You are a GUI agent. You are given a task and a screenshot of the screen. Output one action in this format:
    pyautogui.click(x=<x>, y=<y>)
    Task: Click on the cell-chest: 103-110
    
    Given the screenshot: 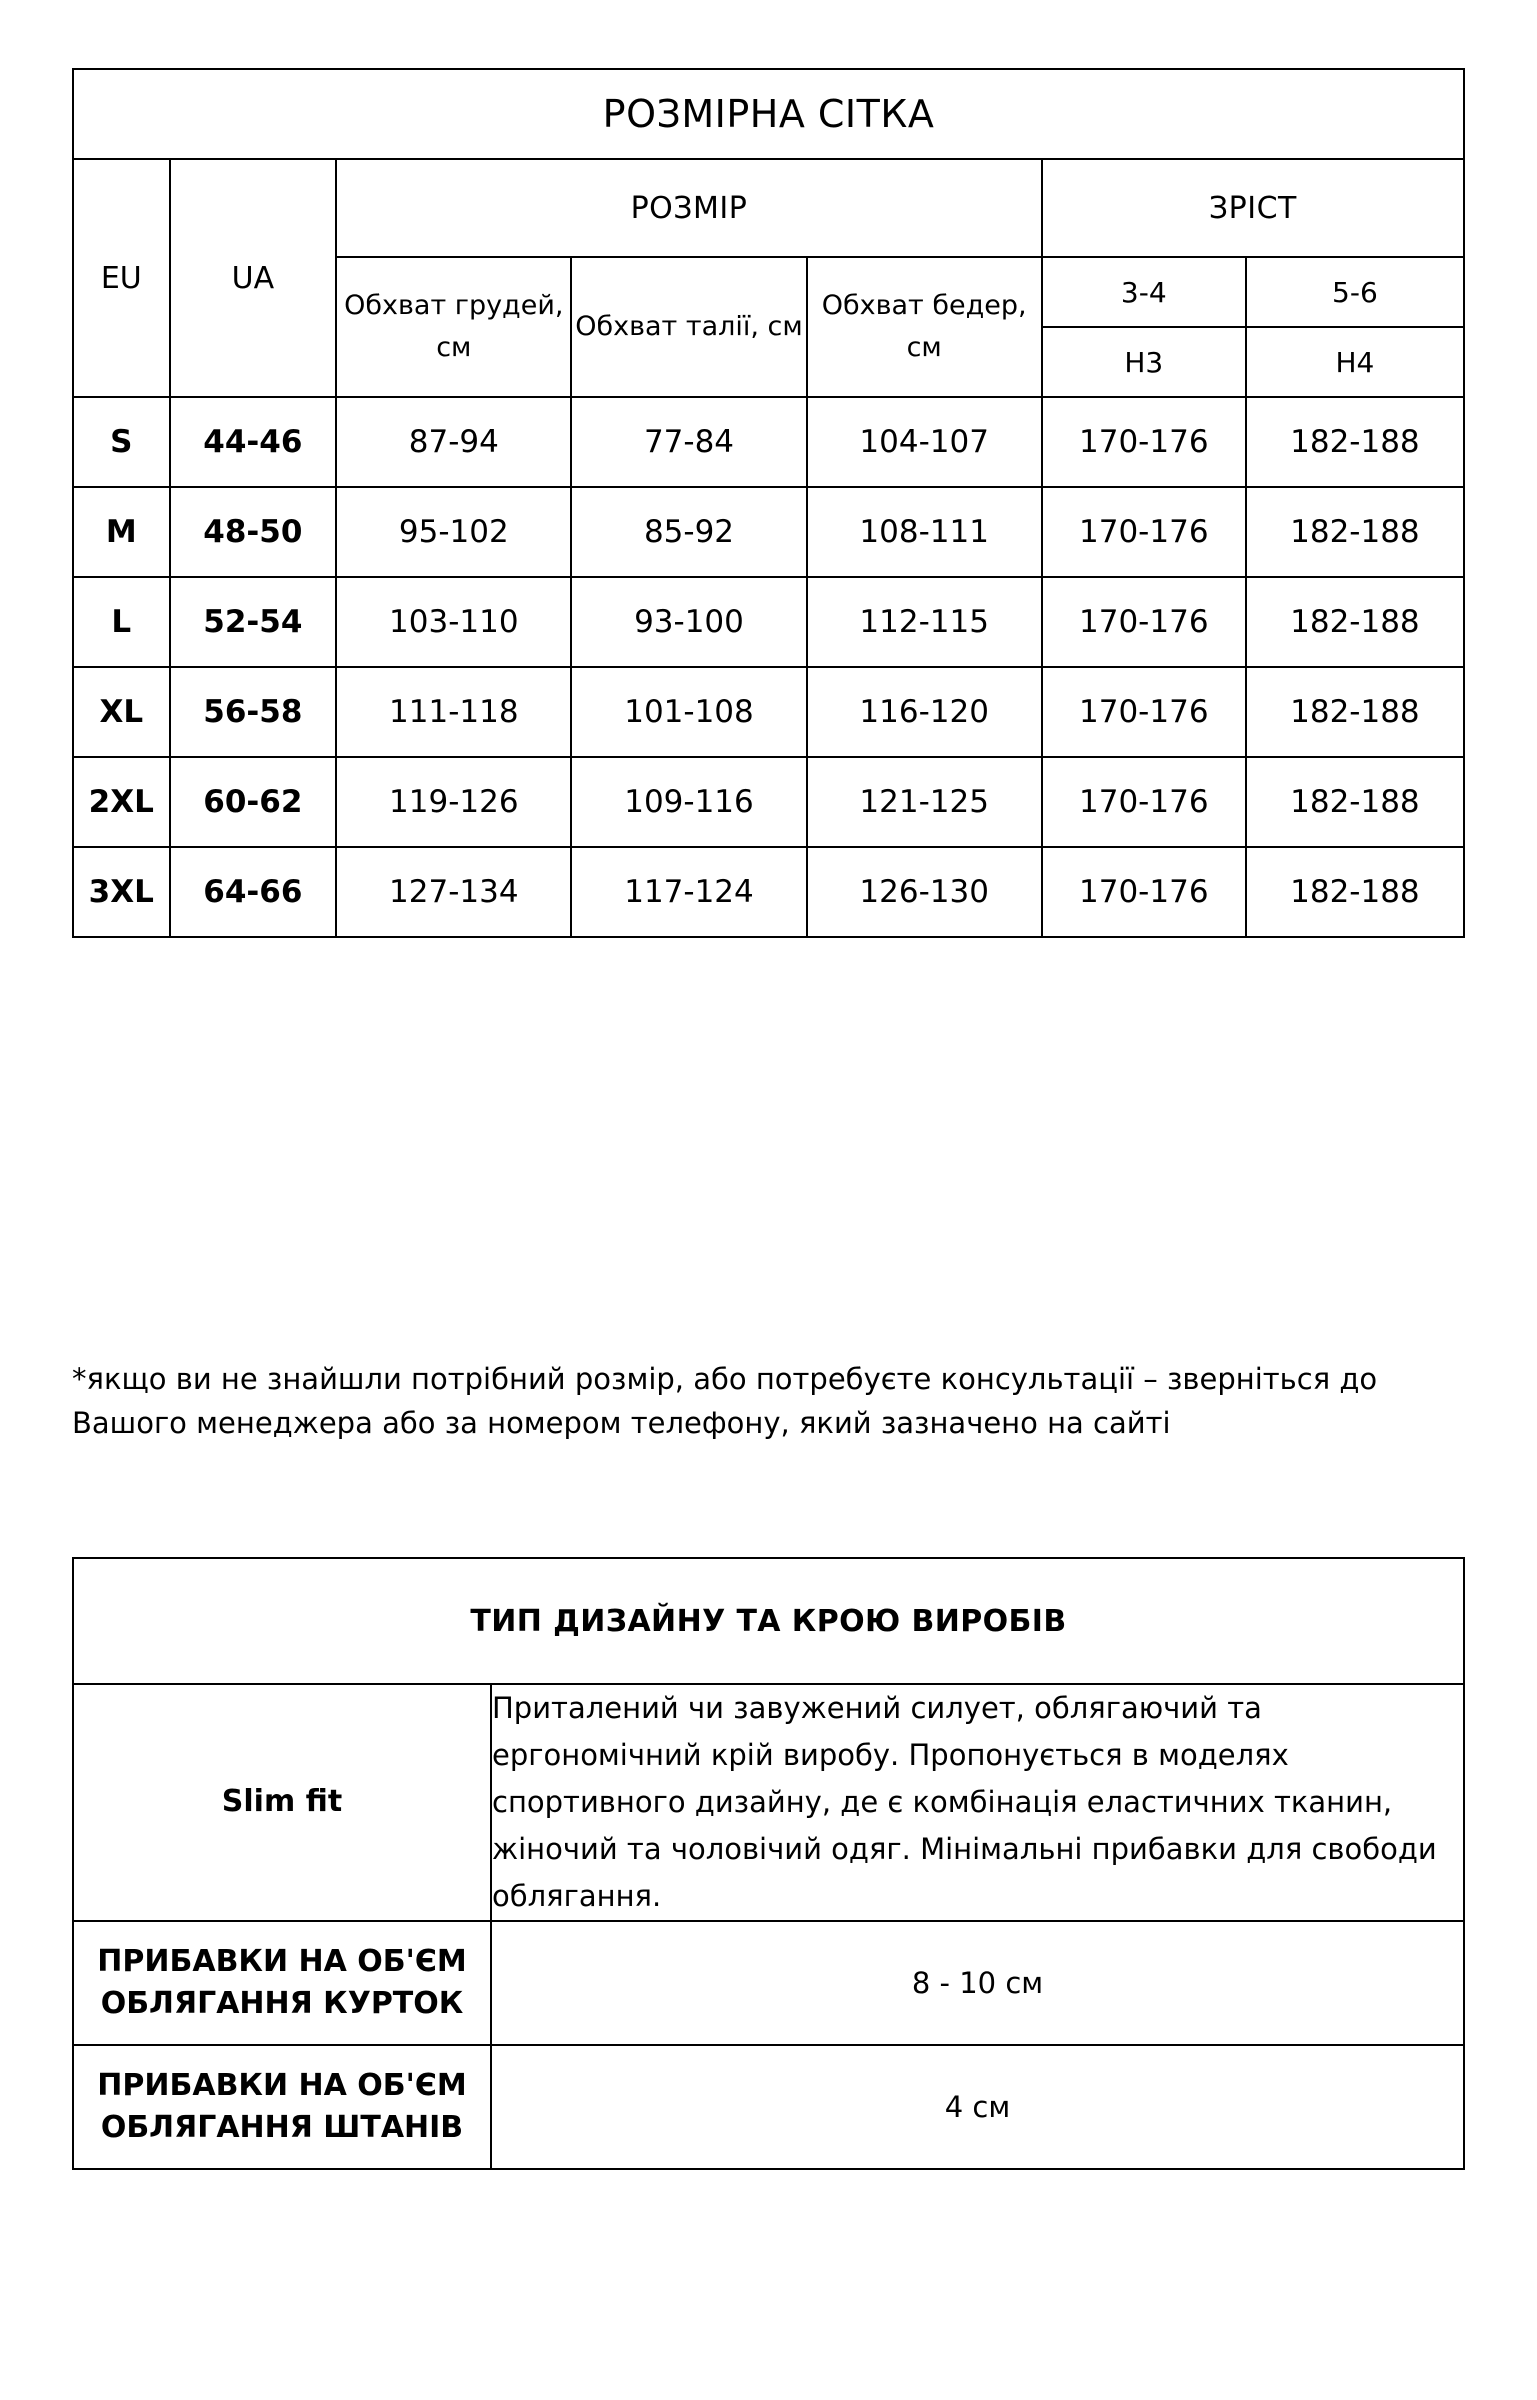 What is the action you would take?
    pyautogui.click(x=454, y=622)
    